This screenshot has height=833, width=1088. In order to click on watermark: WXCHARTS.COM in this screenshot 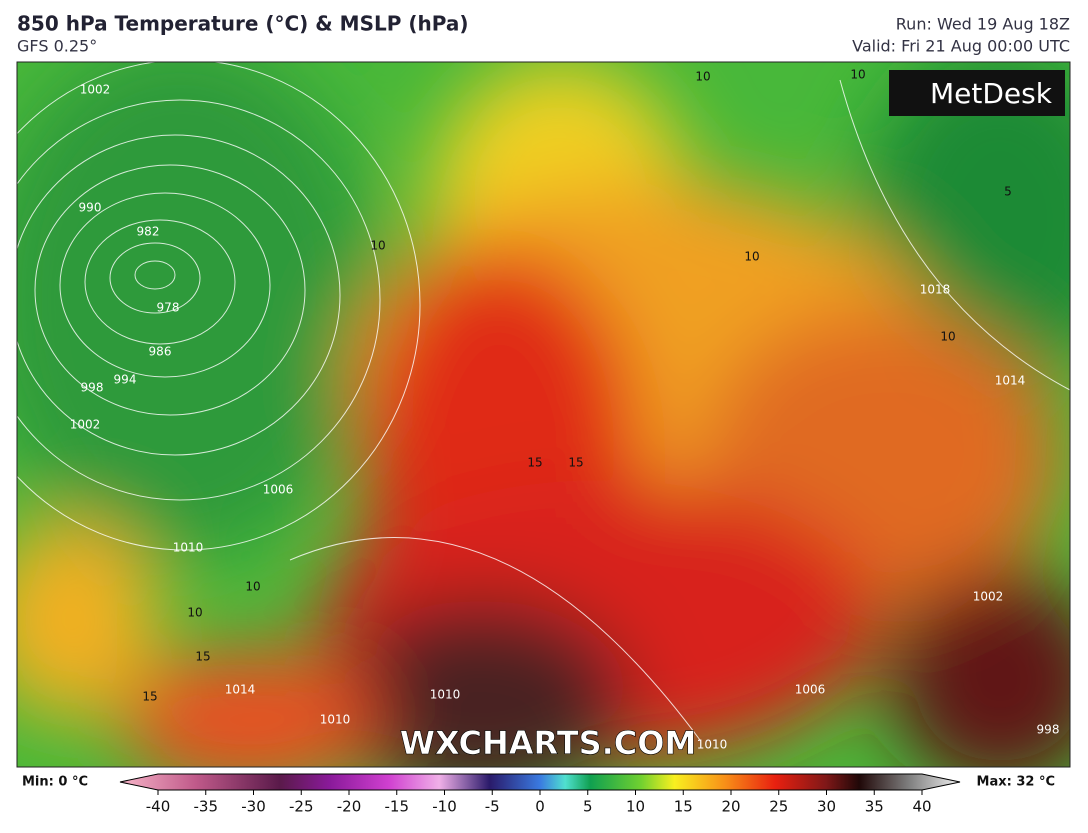, I will do `click(548, 743)`.